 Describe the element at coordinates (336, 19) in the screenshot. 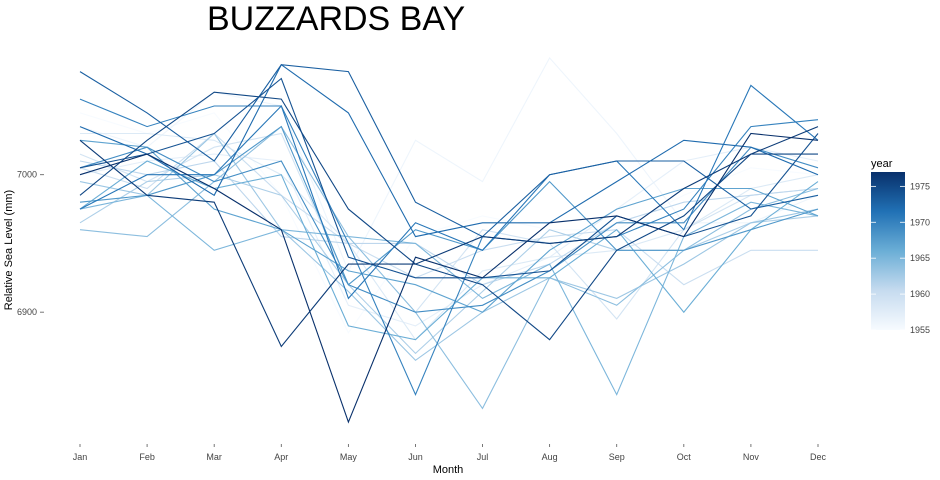

I see `chart-title: BUZZARDS BAY` at that location.